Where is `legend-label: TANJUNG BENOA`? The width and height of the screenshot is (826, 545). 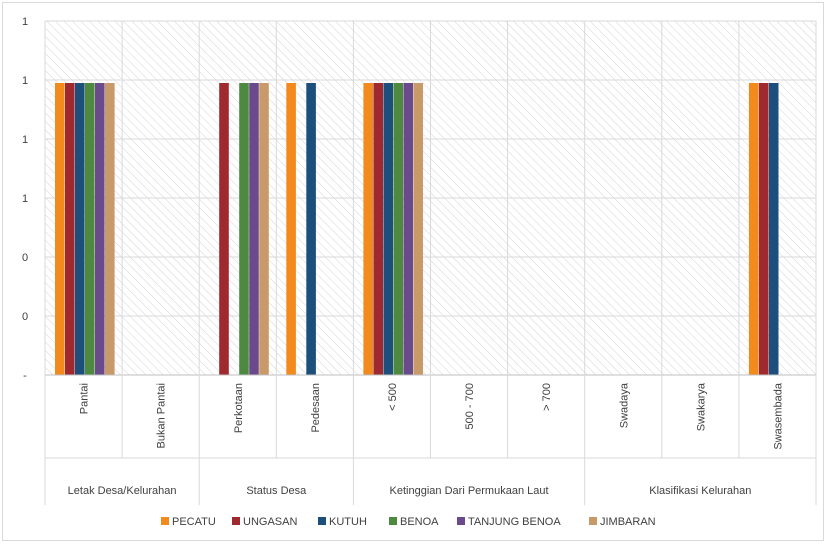 legend-label: TANJUNG BENOA is located at coordinates (514, 522).